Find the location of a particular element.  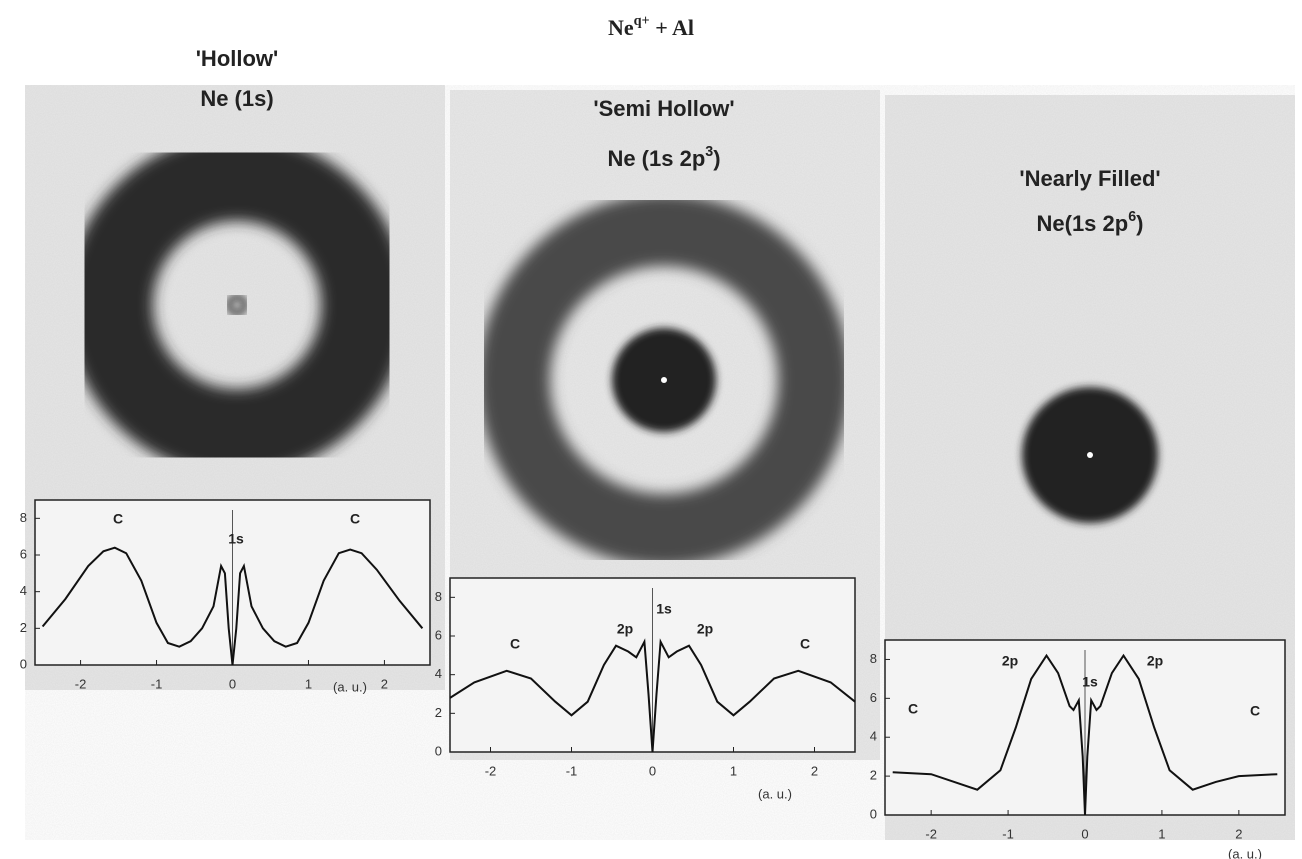

superscript: 6 is located at coordinates (1132, 217).